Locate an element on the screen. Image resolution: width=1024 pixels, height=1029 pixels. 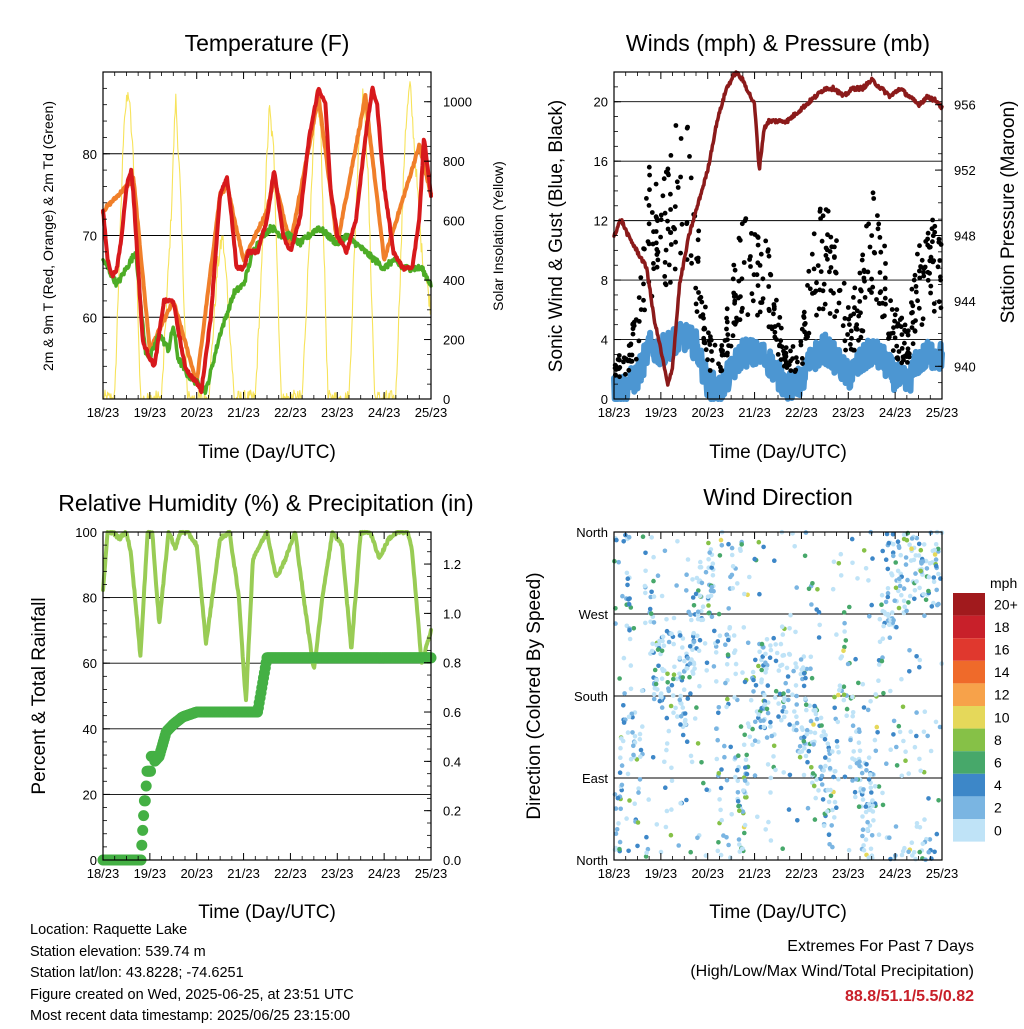
winds-xtick-label: 20/23 is located at coordinates (707, 412).